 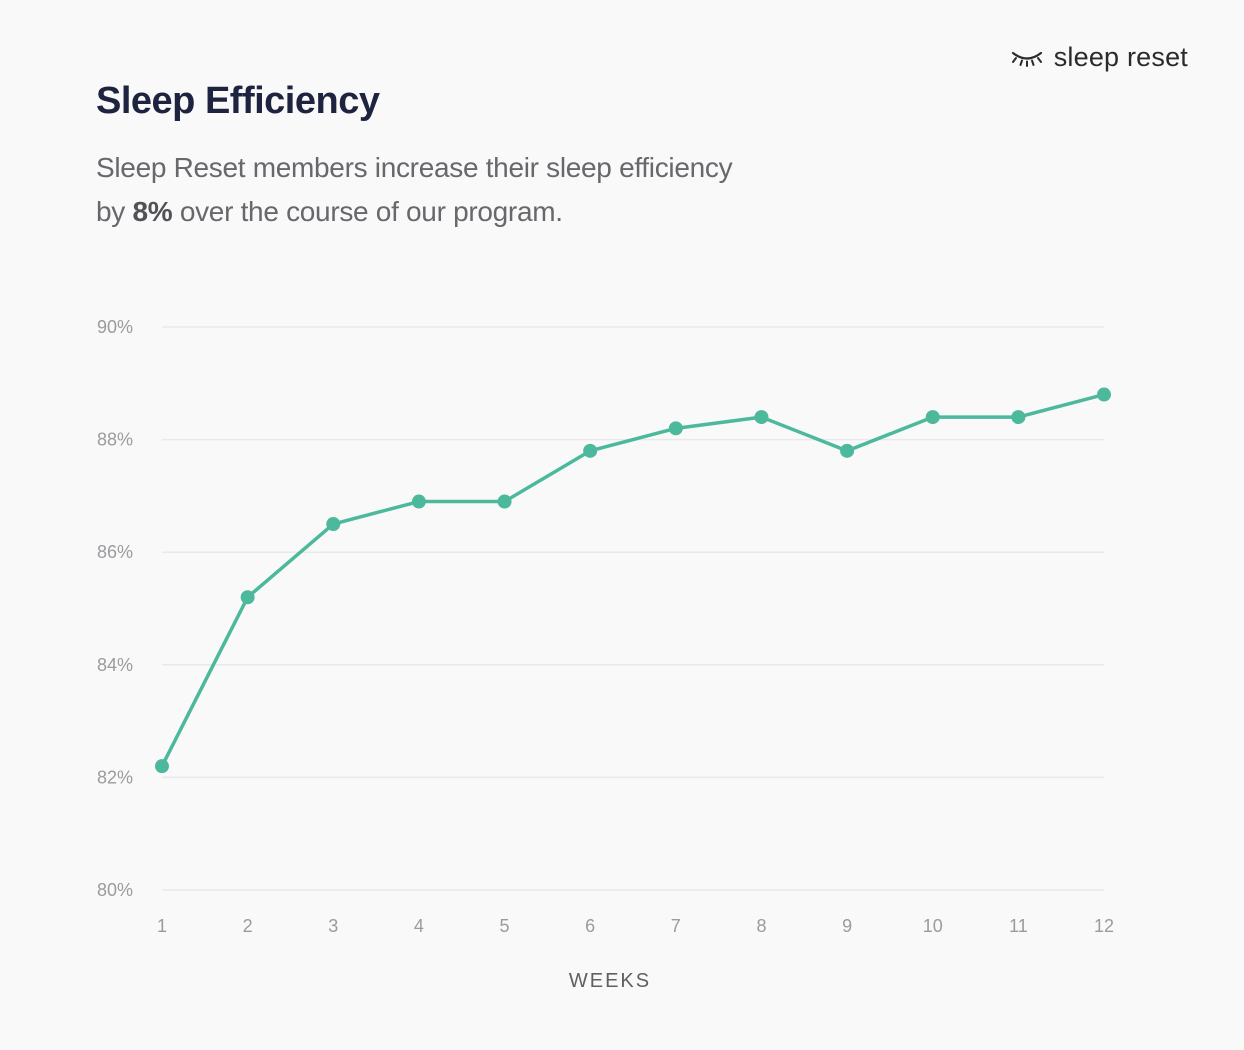 What do you see at coordinates (115, 665) in the screenshot?
I see `y-tick-label: 84%` at bounding box center [115, 665].